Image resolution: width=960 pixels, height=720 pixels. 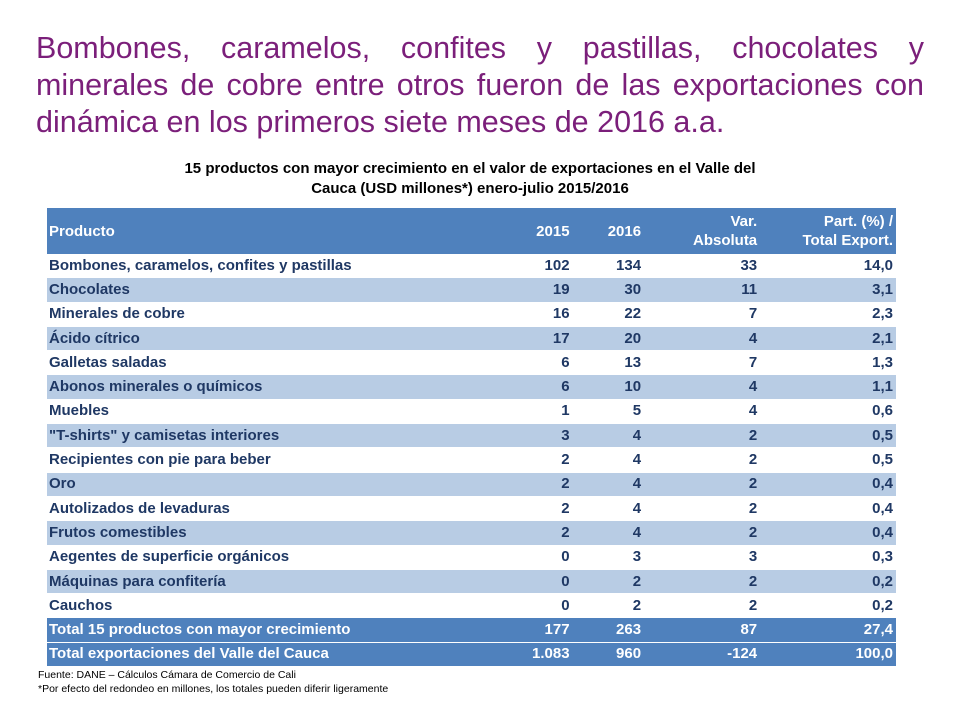 What do you see at coordinates (828, 339) in the screenshot?
I see `cell-part-total: 2,1` at bounding box center [828, 339].